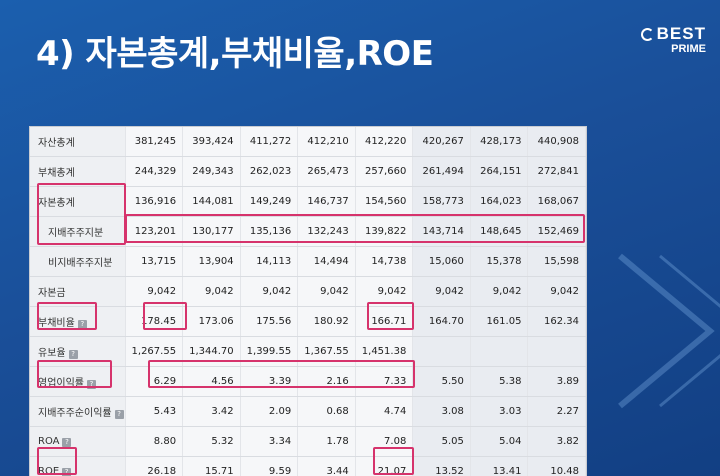  Describe the element at coordinates (269, 441) in the screenshot. I see `table-cell: 3.34` at that location.